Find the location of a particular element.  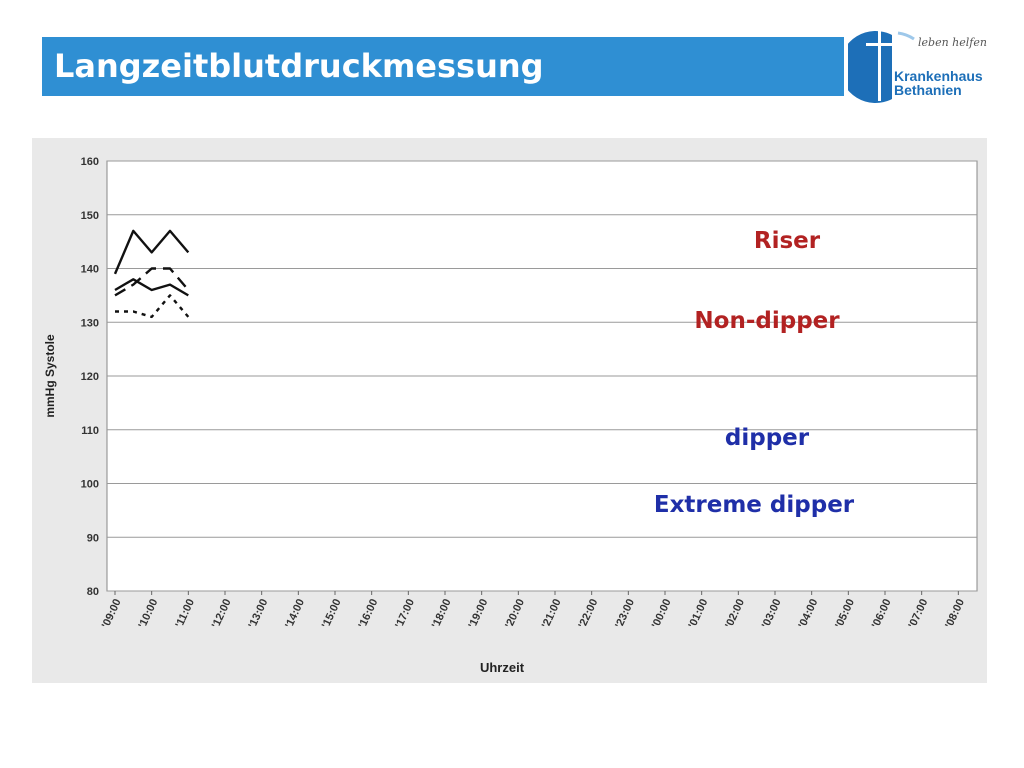

series-line-extreme-dipper is located at coordinates (151, 252).